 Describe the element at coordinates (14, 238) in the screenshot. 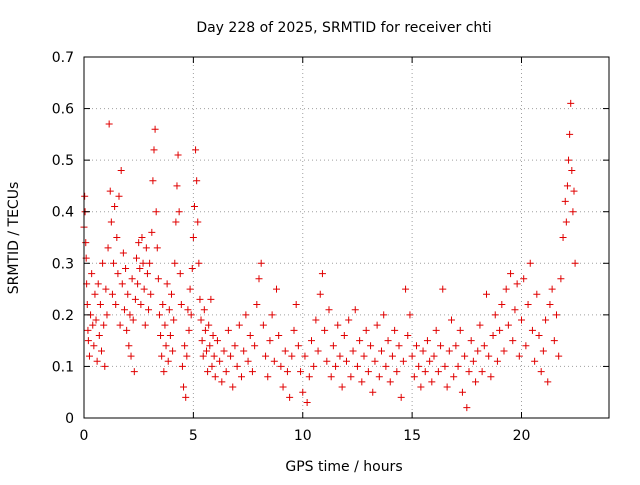

I see `y-axis-label: SRMTID / TECUs` at that location.